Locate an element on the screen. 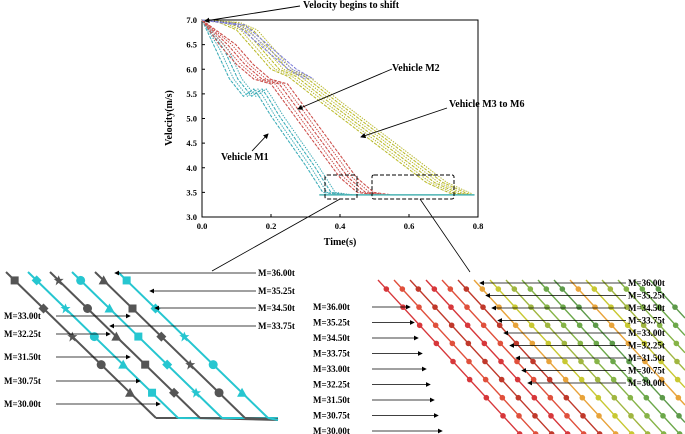 The height and width of the screenshot is (434, 685). y-tick-label: 7.0 is located at coordinates (191, 20).